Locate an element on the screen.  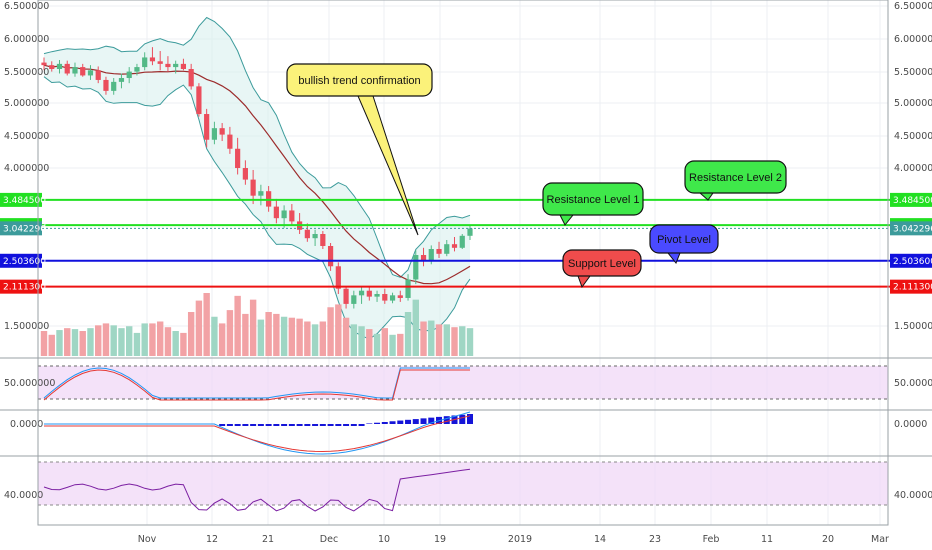
x-tick-label: 12 is located at coordinates (212, 539).